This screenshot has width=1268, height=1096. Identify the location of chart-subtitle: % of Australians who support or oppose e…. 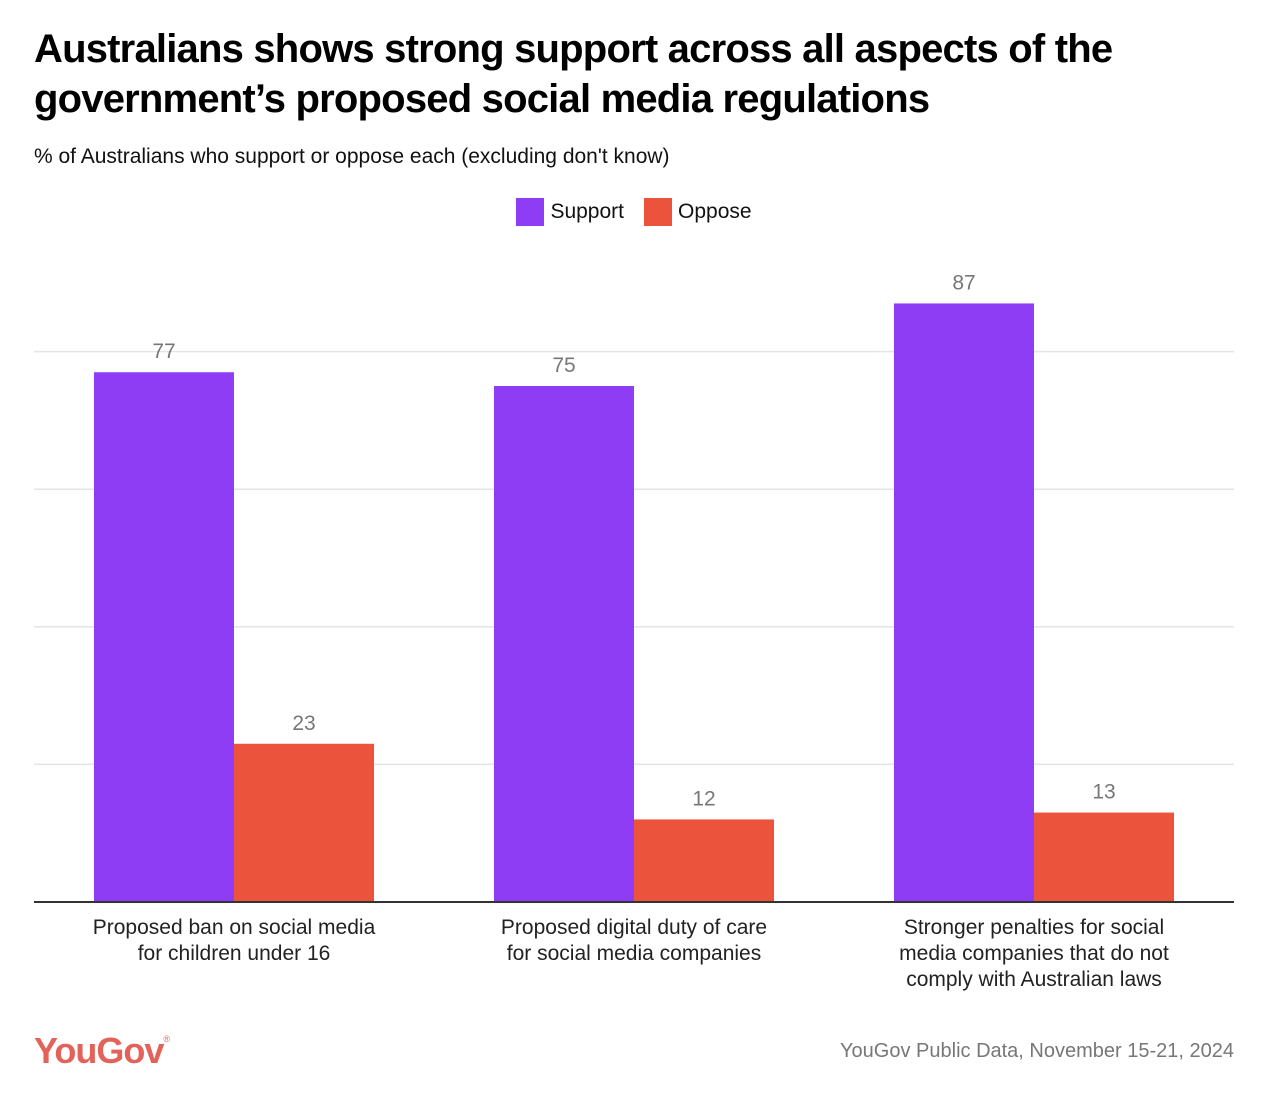
(352, 156).